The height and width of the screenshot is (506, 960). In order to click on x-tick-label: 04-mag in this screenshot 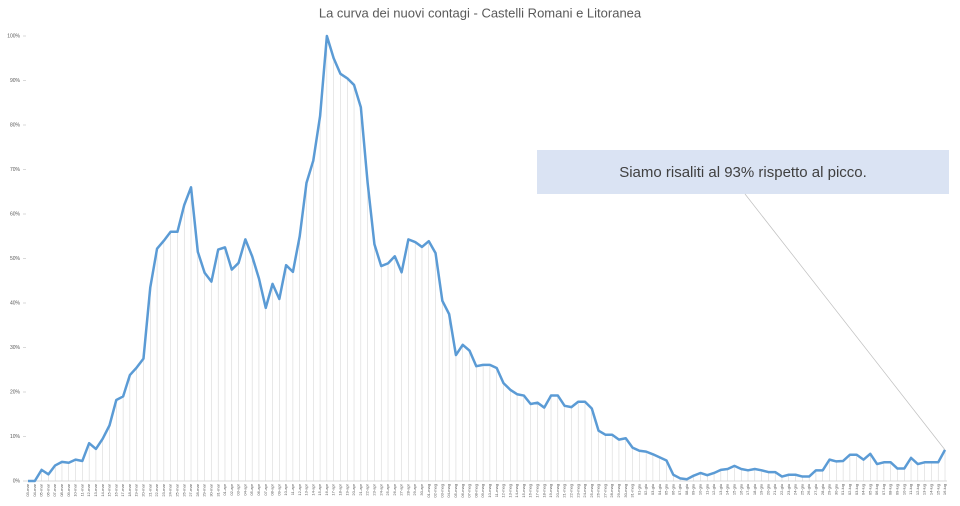, I will do `click(448, 491)`.